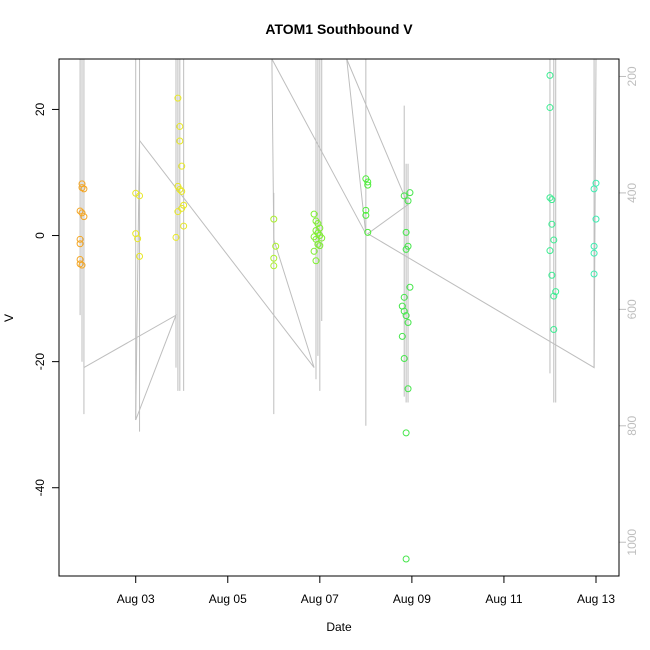 The width and height of the screenshot is (650, 650). Describe the element at coordinates (228, 599) in the screenshot. I see `x-tick-label: Aug 05` at that location.